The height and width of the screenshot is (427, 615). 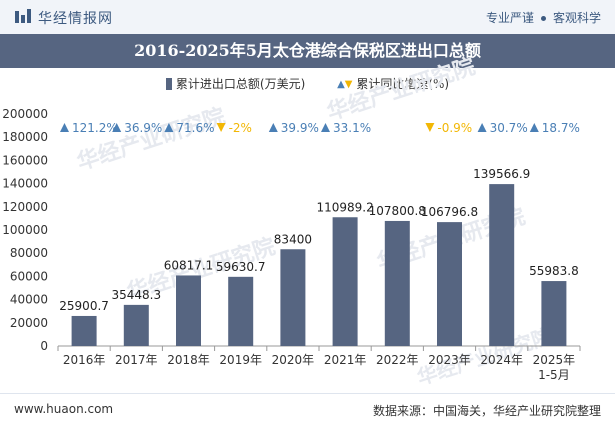 I want to click on title-bar, so click(x=307, y=51).